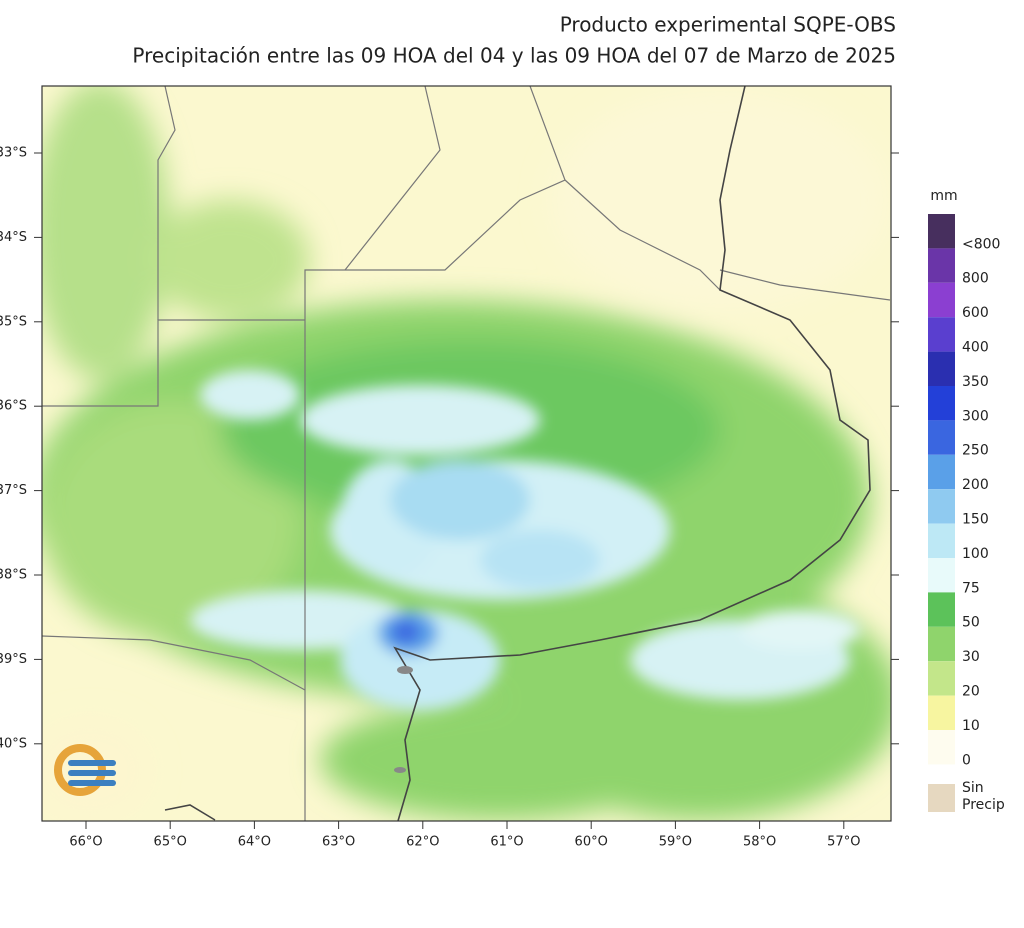  What do you see at coordinates (975, 485) in the screenshot?
I see `legend-label: 200` at bounding box center [975, 485].